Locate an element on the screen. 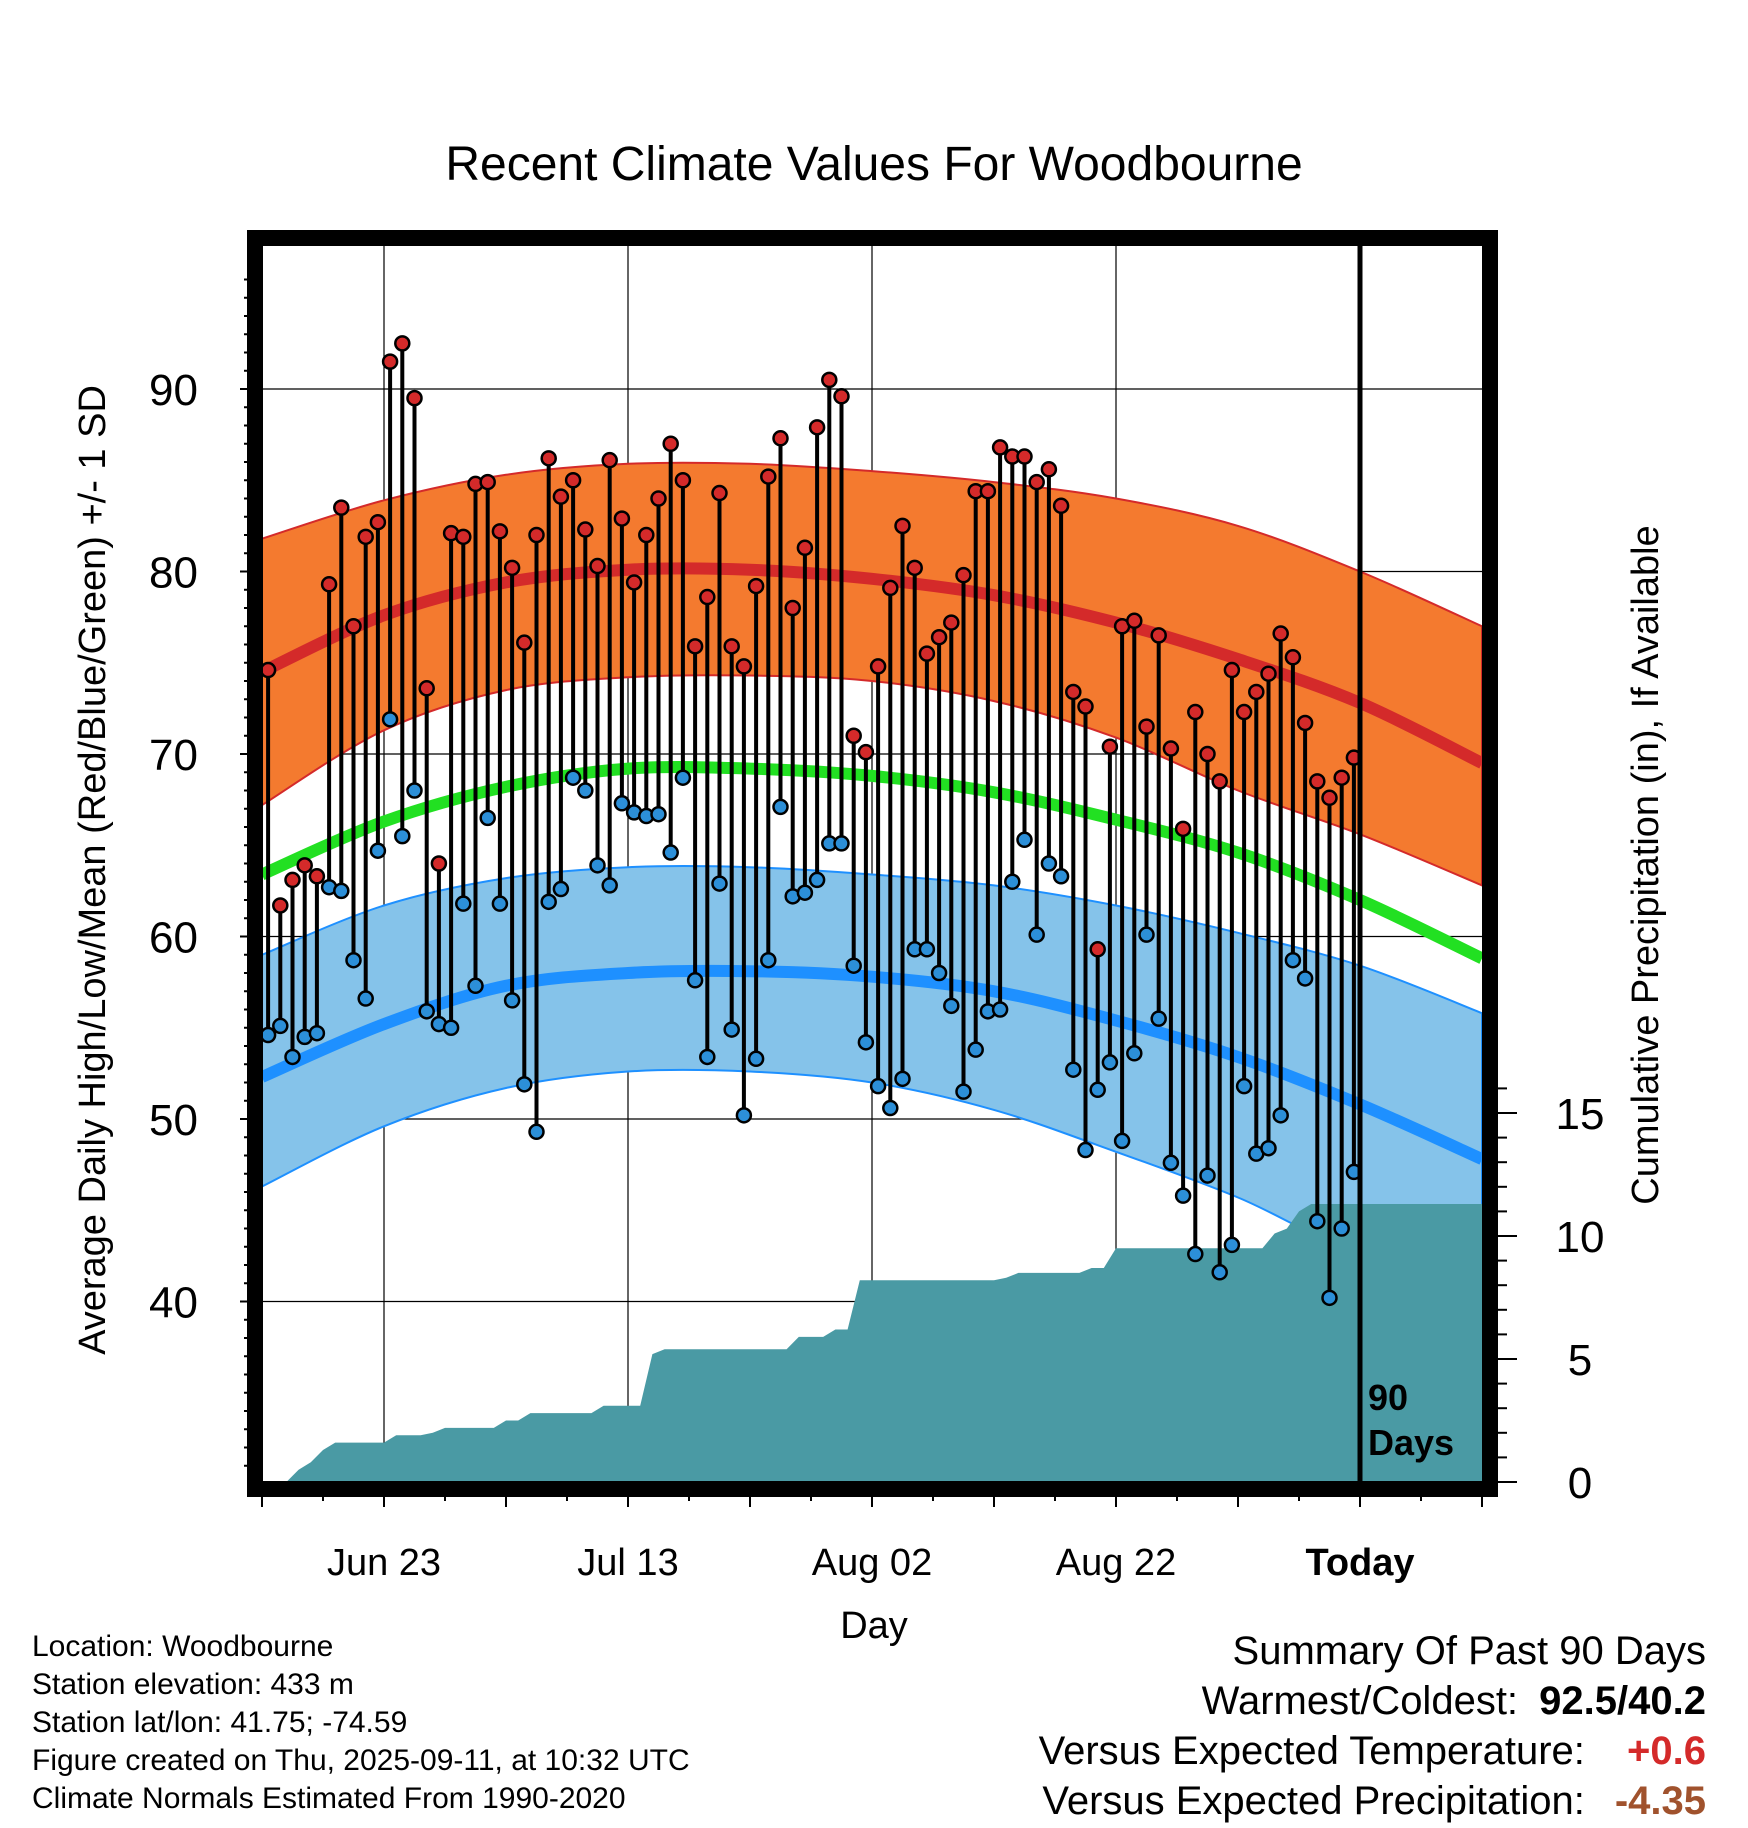  today-days-label: Days is located at coordinates (1411, 1442).